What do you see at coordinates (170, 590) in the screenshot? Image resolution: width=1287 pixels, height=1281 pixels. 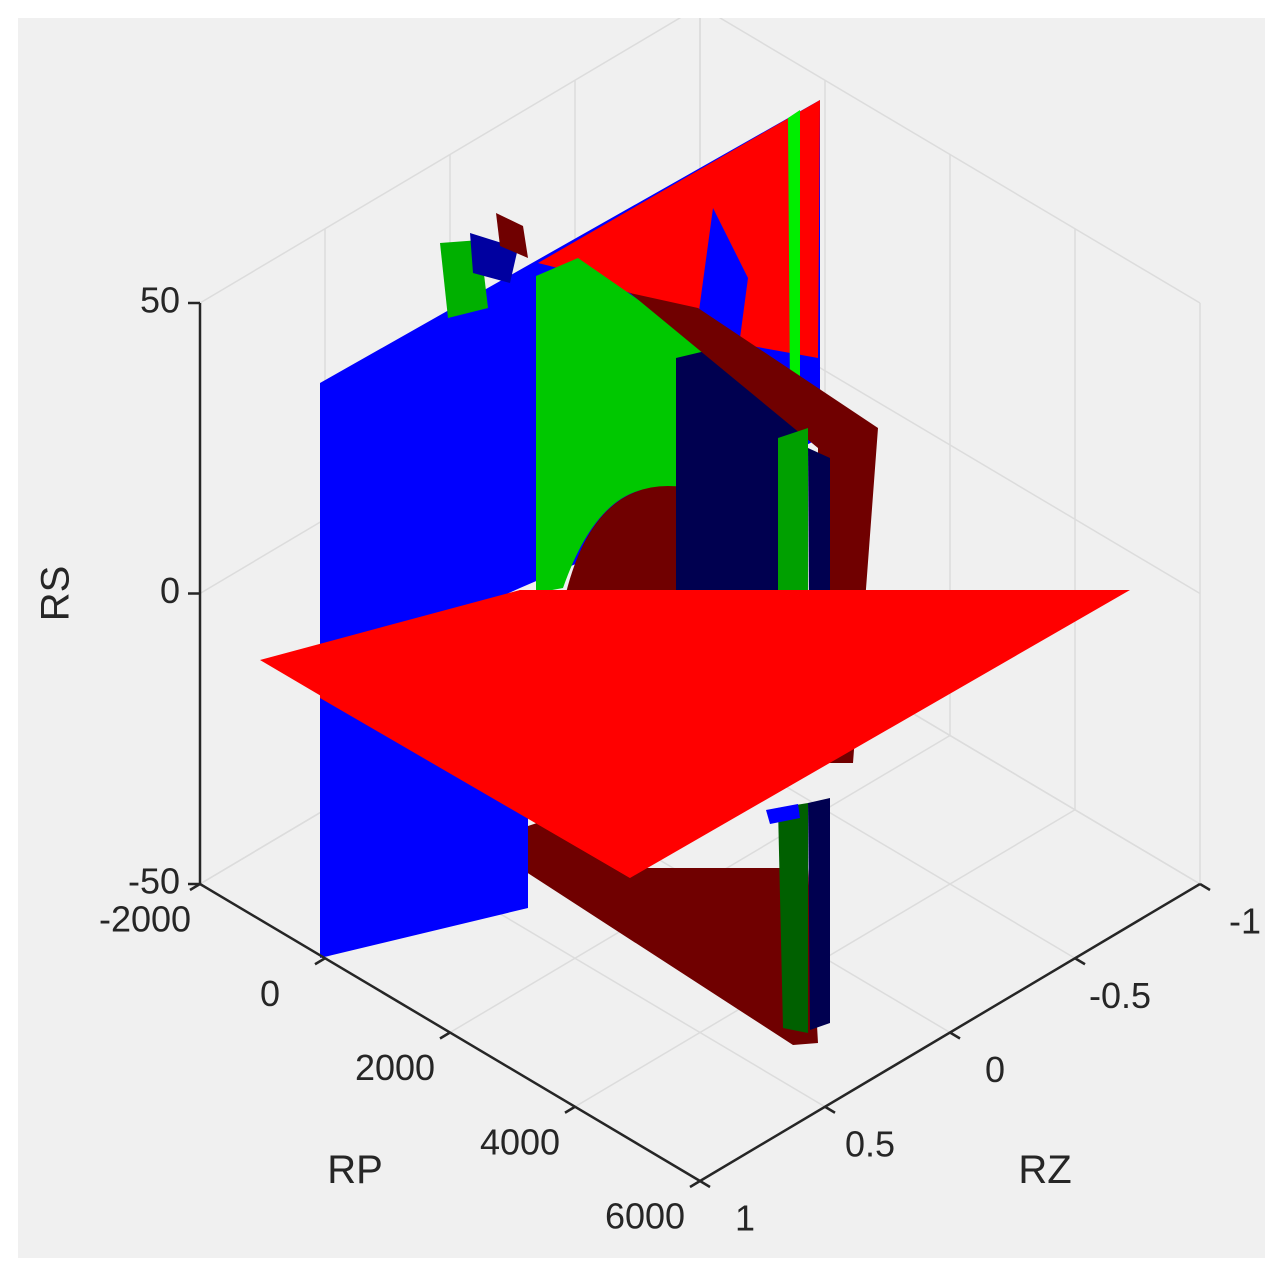 I see `z-tick-label: 0` at bounding box center [170, 590].